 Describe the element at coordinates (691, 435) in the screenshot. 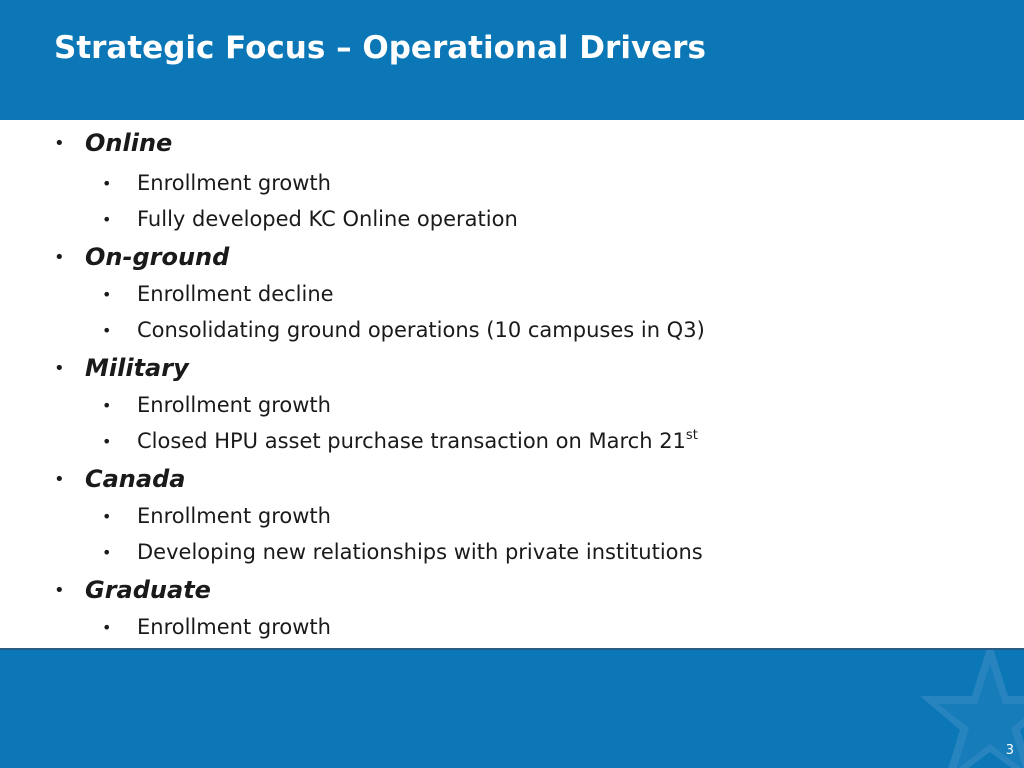

I see `ordinal-suffix: st` at that location.